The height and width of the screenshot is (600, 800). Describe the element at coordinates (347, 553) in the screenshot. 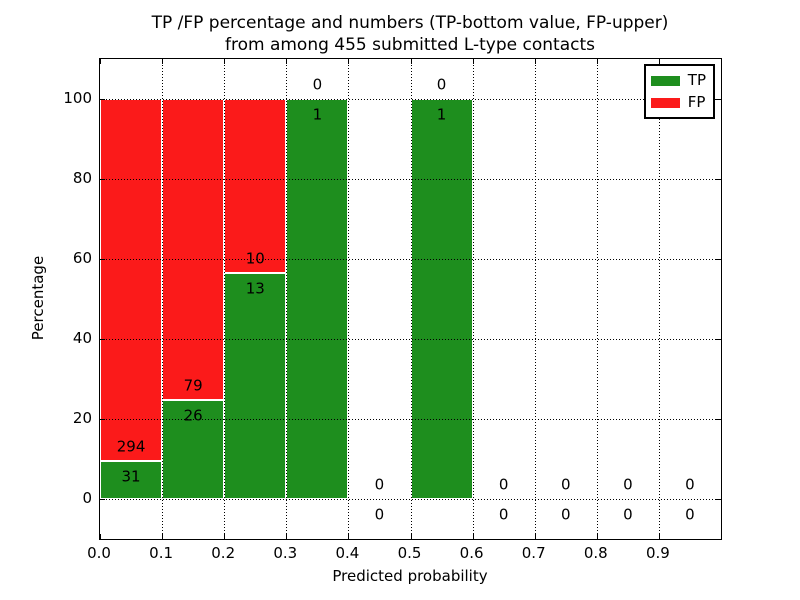

I see `x-tick-label: 0.4` at that location.